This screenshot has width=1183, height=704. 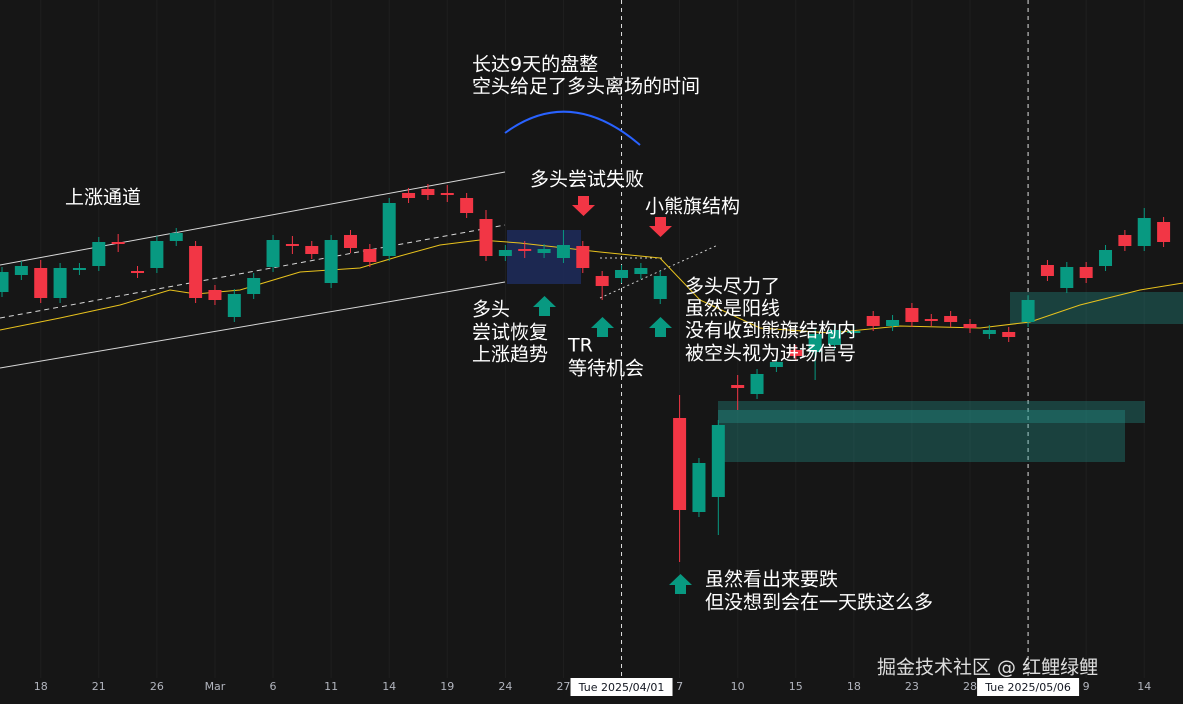 I want to click on channel-top, so click(x=253, y=218).